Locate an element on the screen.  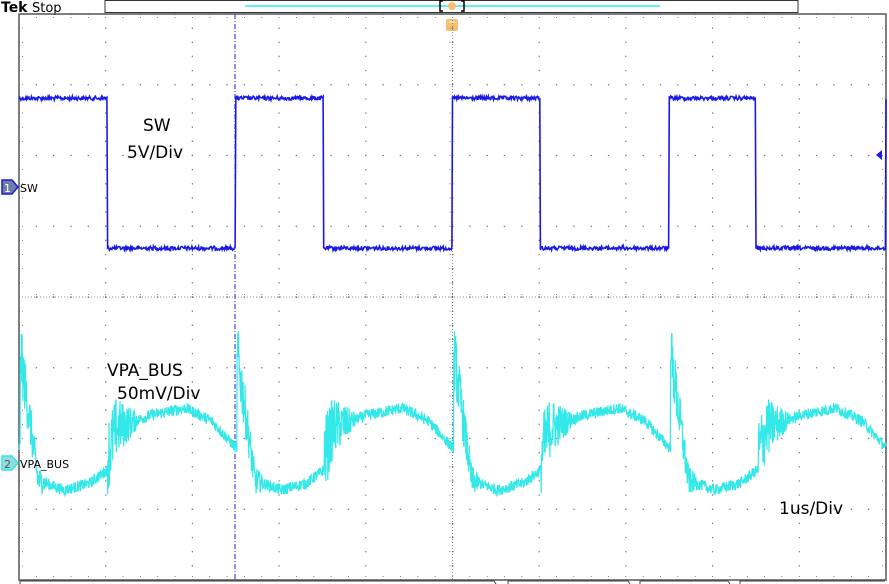
ch2-label: VPA_BUS is located at coordinates (44, 464).